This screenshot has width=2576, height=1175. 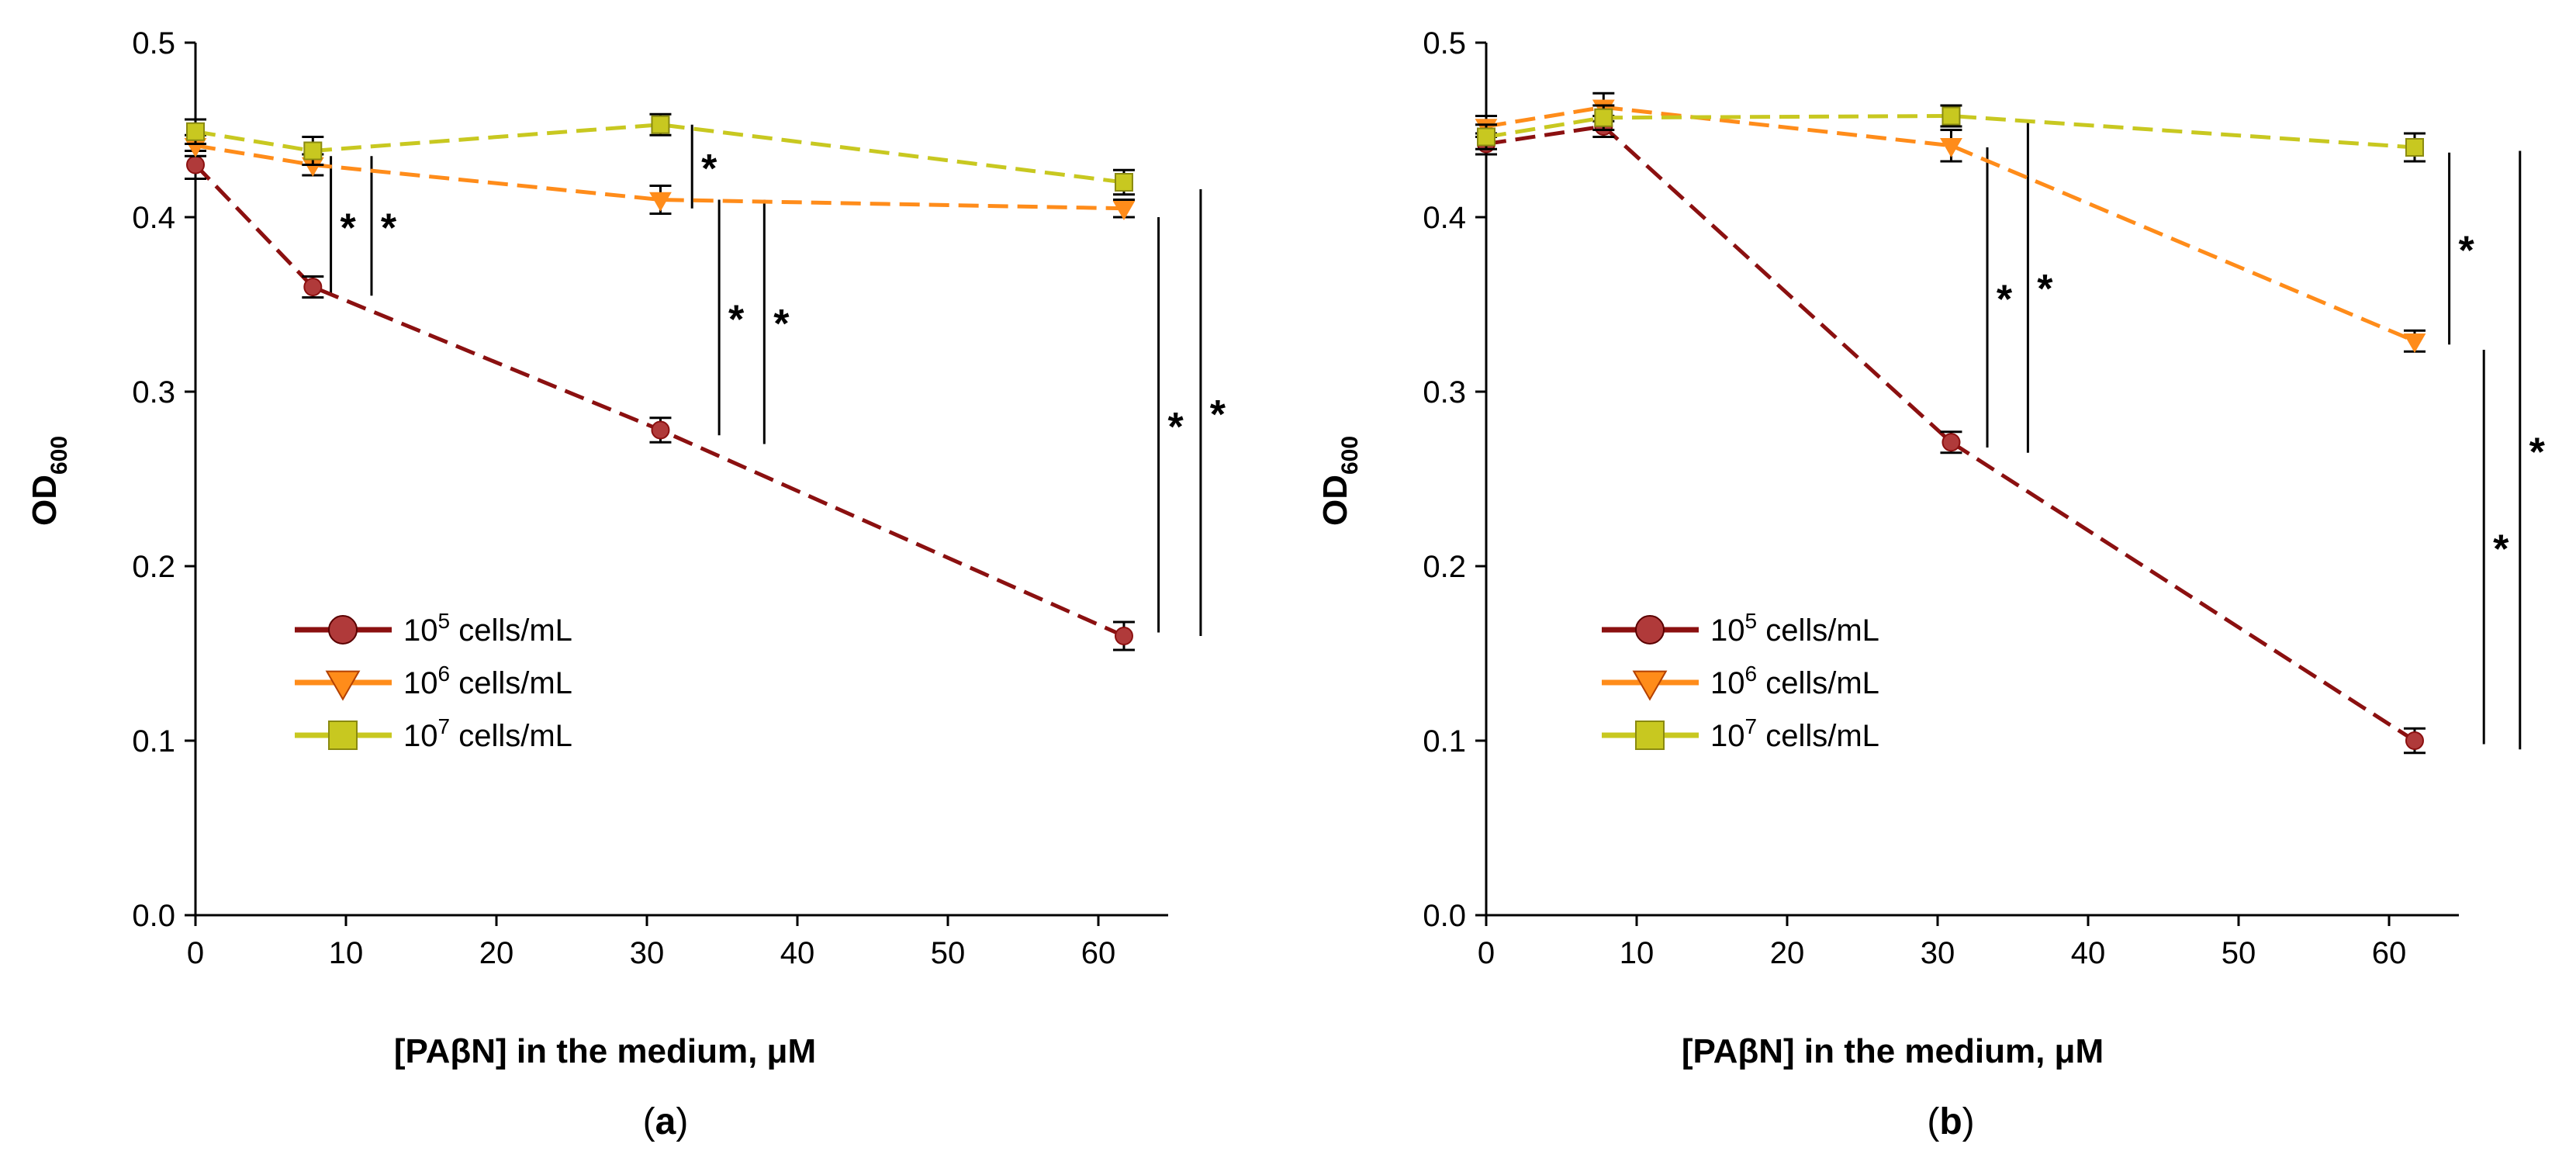 What do you see at coordinates (195, 953) in the screenshot?
I see `x-tick-label: 0` at bounding box center [195, 953].